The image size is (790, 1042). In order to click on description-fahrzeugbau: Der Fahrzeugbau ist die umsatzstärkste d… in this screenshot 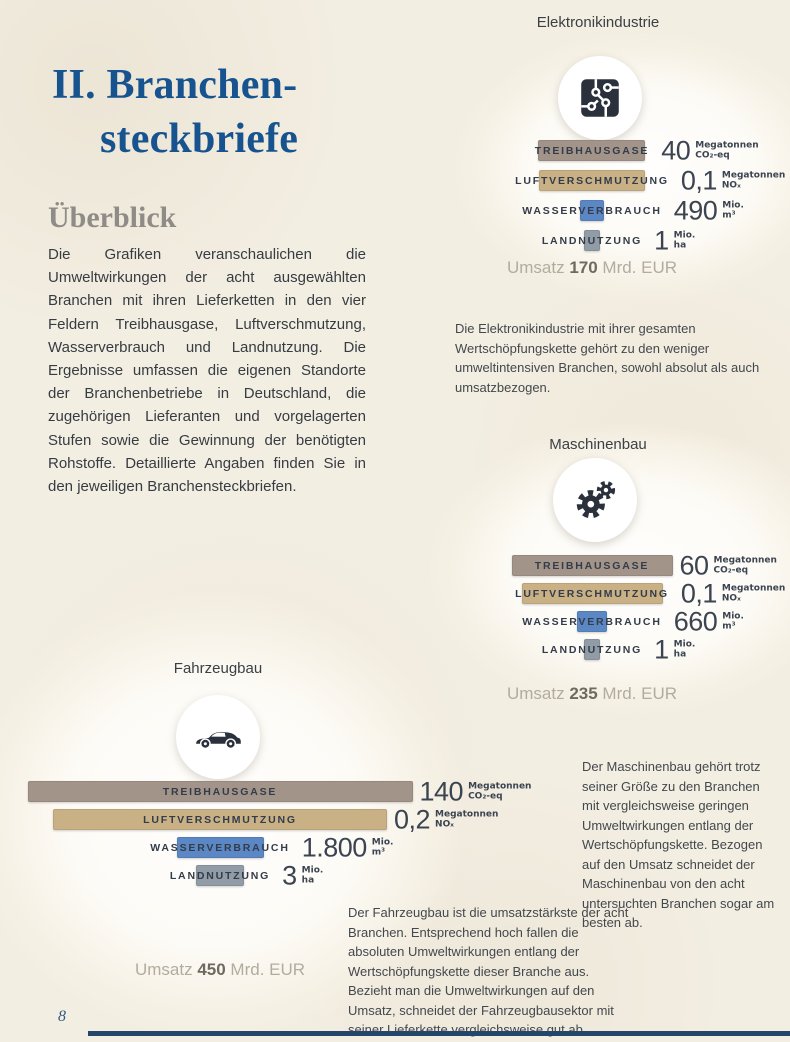, I will do `click(488, 971)`.